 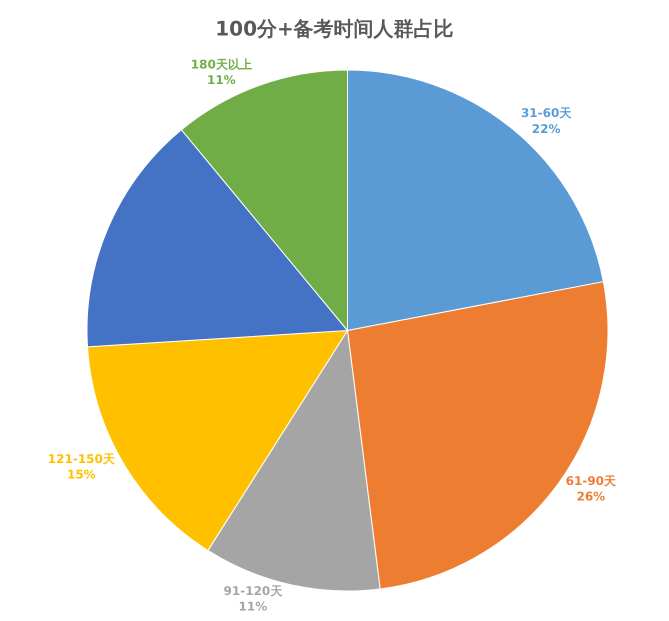 What do you see at coordinates (254, 591) in the screenshot?
I see `slice-label: 91-120天` at bounding box center [254, 591].